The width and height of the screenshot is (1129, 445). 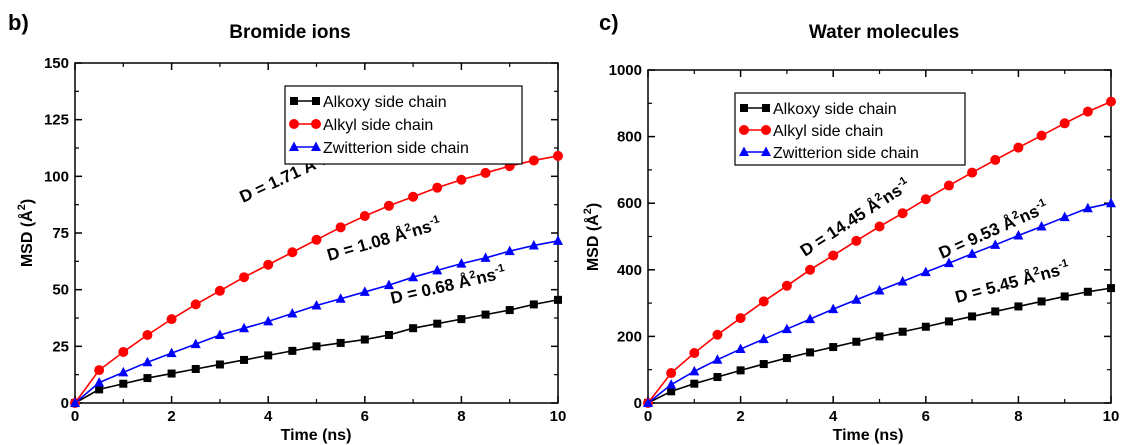 I want to click on diffusion-annotation: D = 1.08 Å2ns-1, so click(x=384, y=239).